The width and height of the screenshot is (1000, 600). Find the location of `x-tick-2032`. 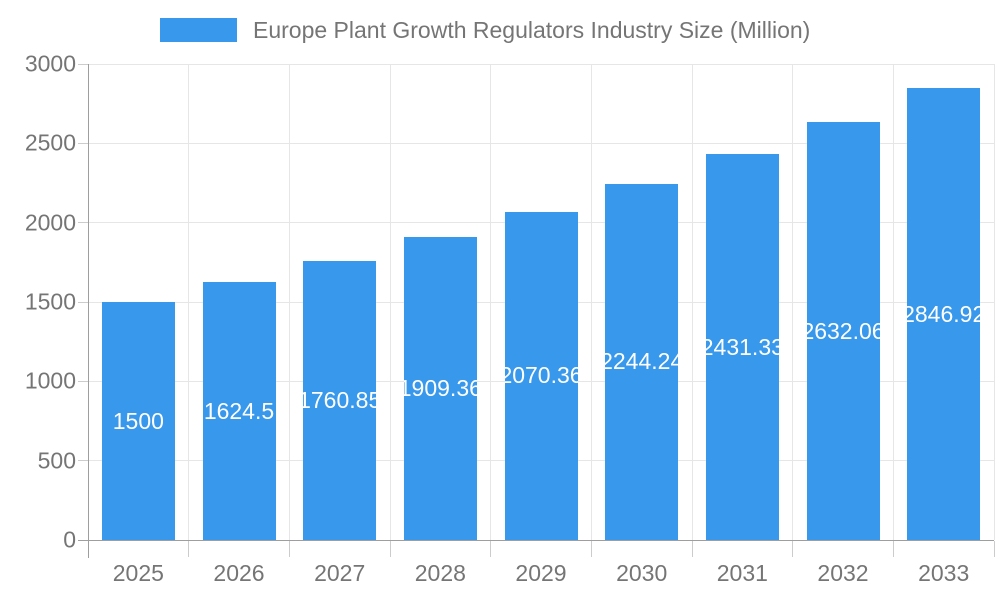

x-tick-2032 is located at coordinates (893, 549).